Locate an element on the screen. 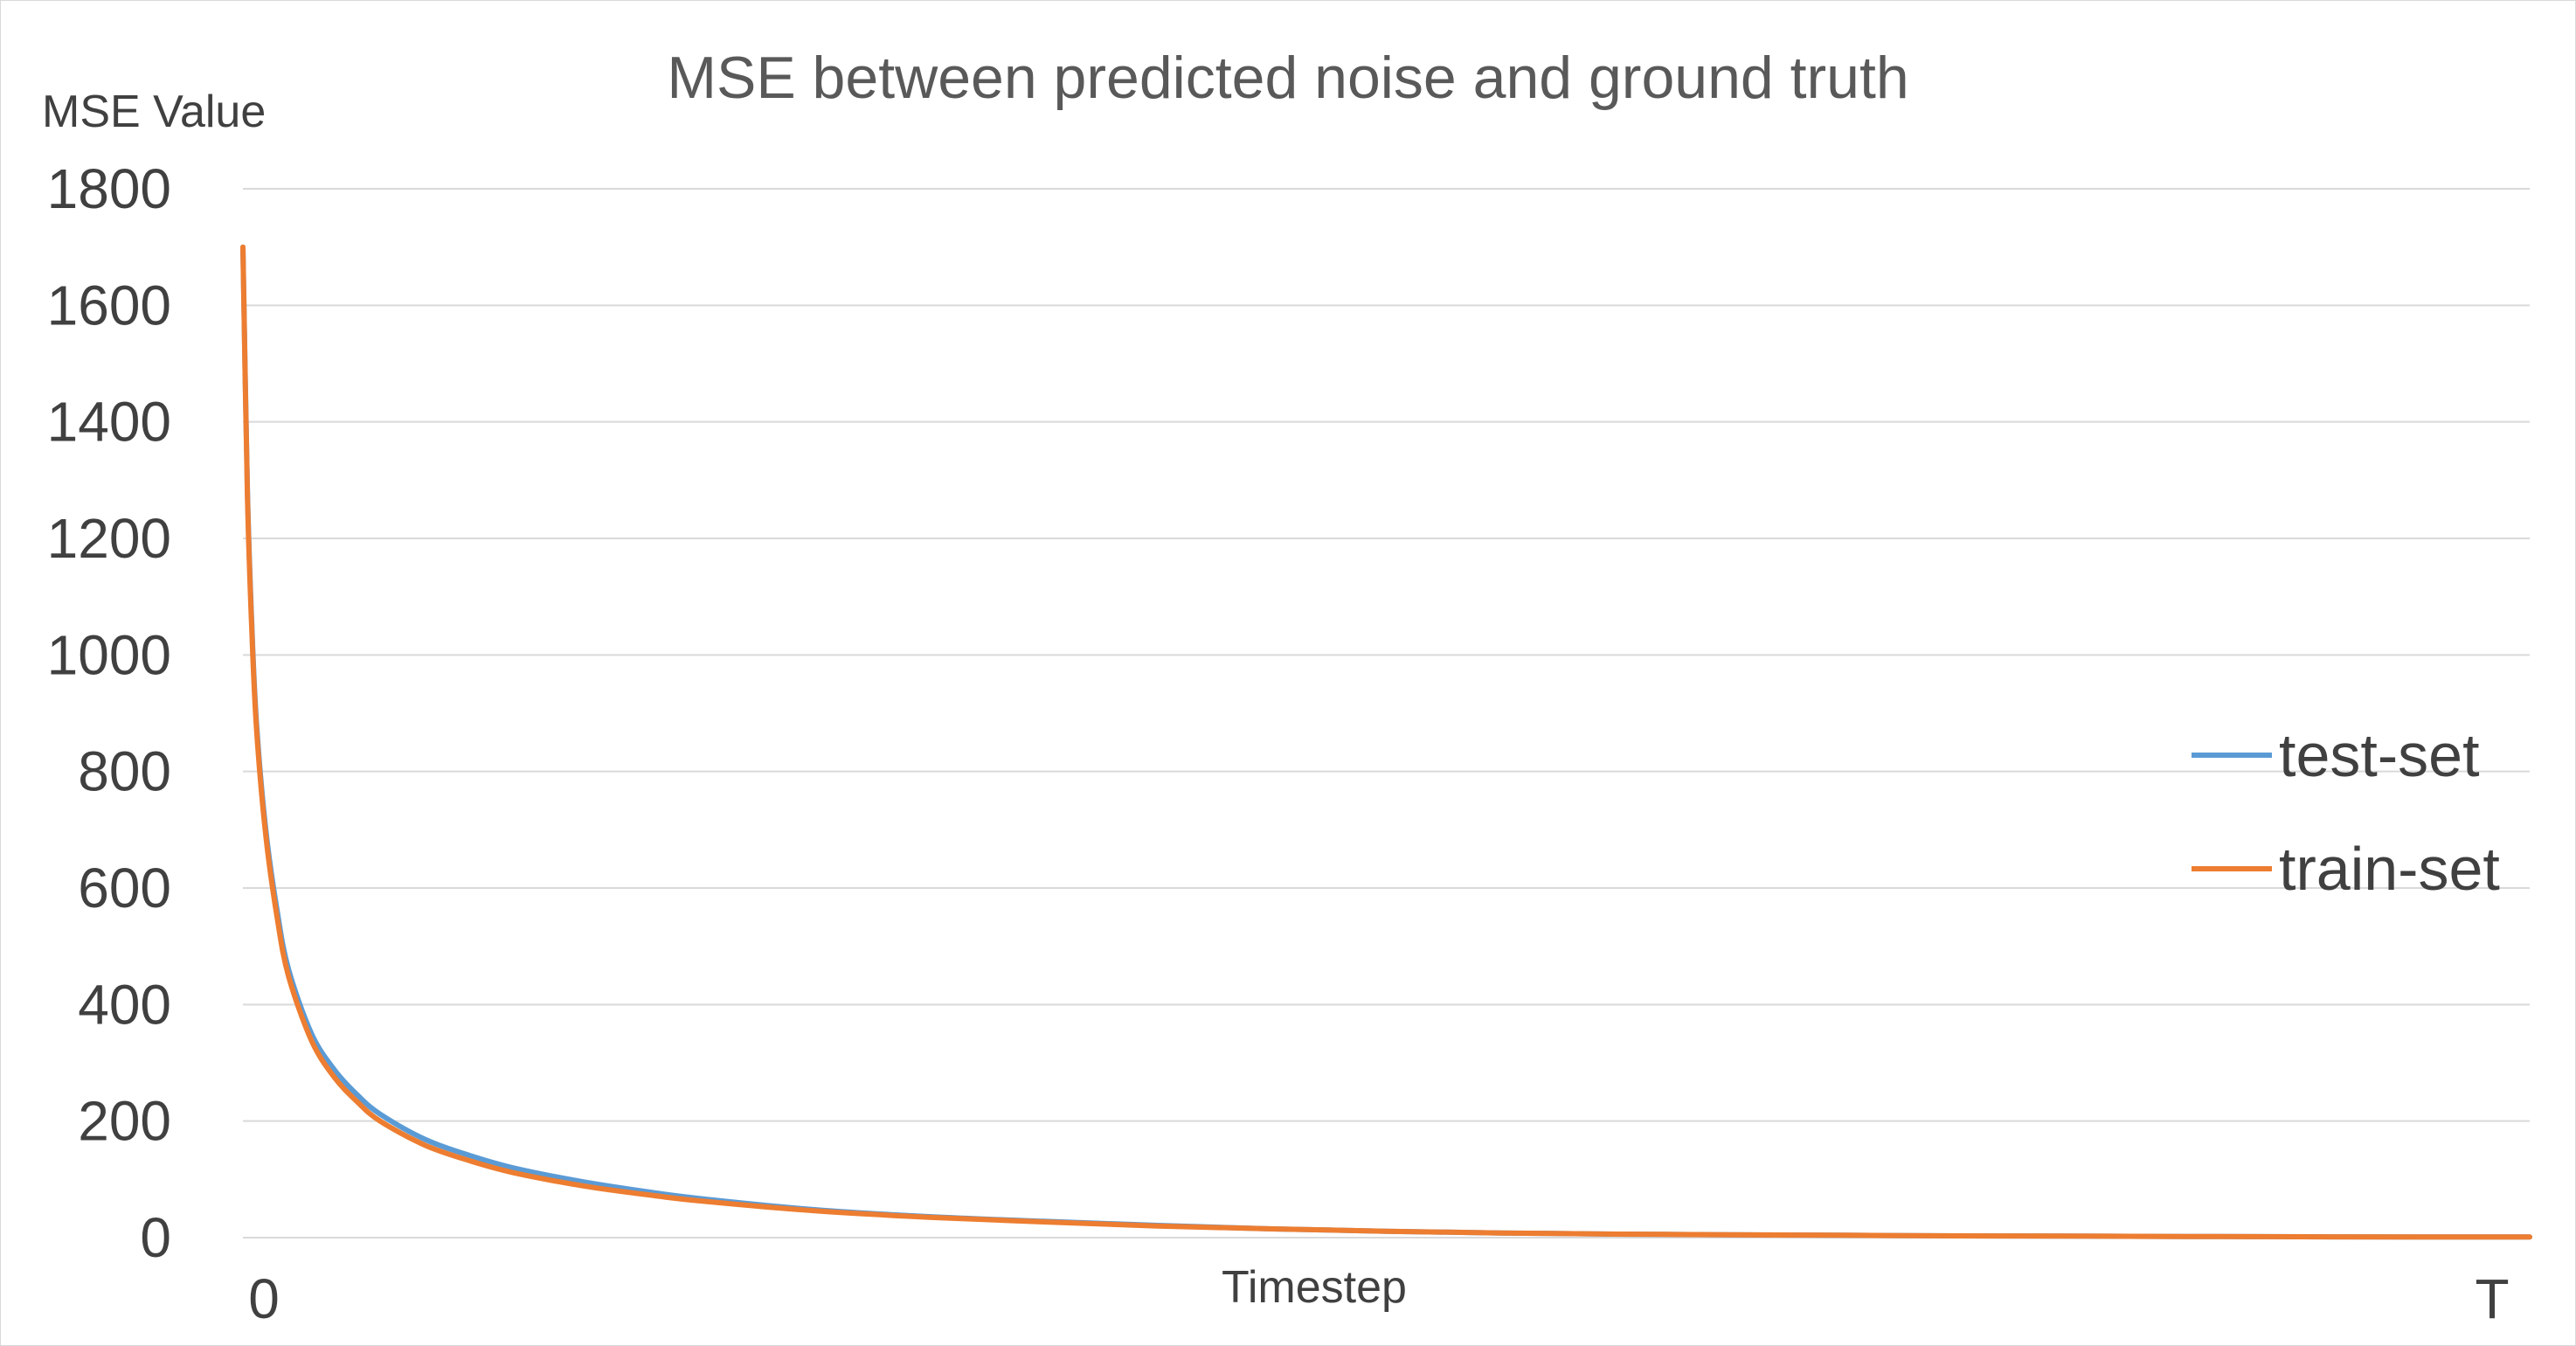 The height and width of the screenshot is (1346, 2576). y-tick-label: 200 is located at coordinates (124, 1121).